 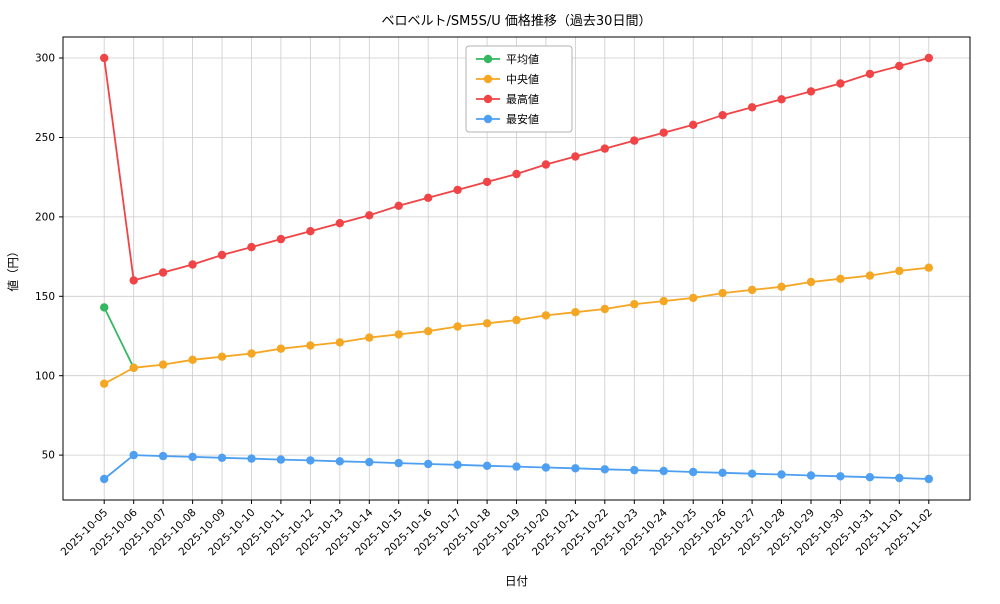 I want to click on series-average-marker, so click(x=104, y=307).